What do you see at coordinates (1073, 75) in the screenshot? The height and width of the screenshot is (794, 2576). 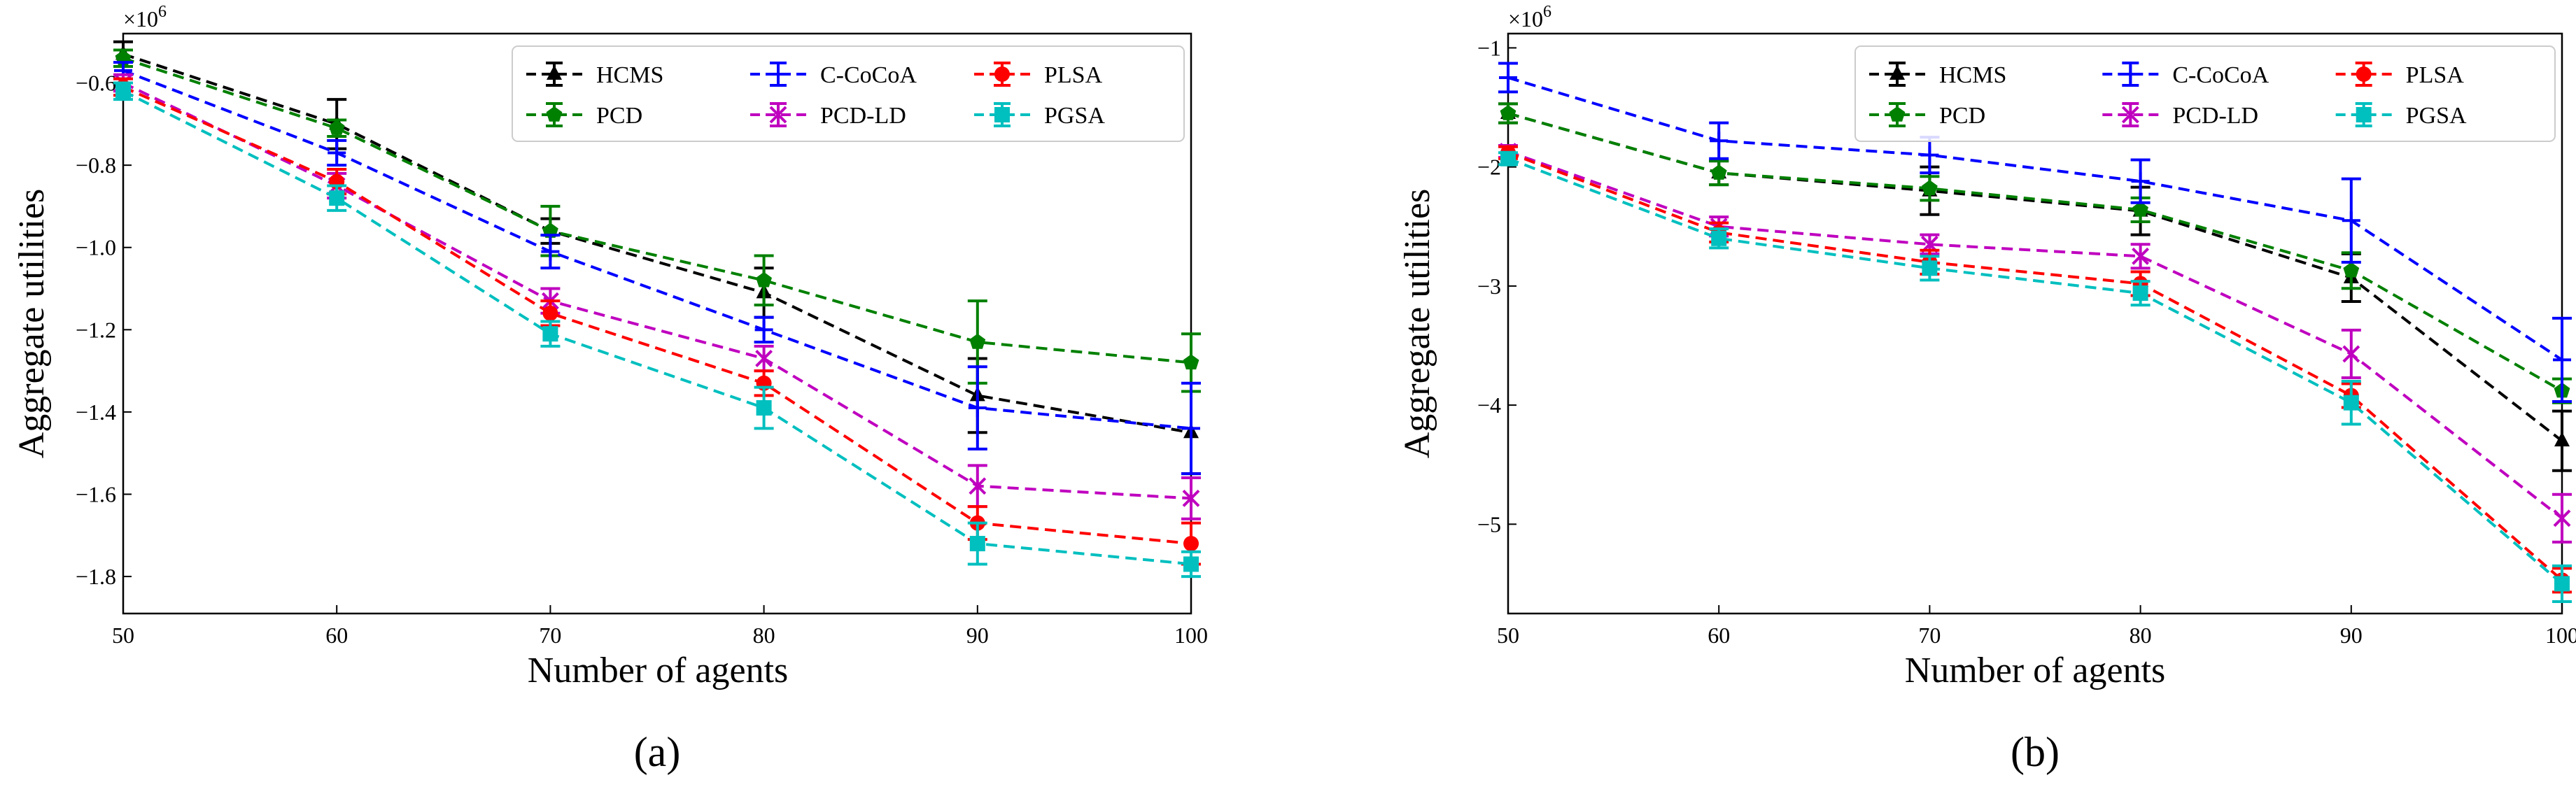 I see `legend-label: PLSA` at bounding box center [1073, 75].